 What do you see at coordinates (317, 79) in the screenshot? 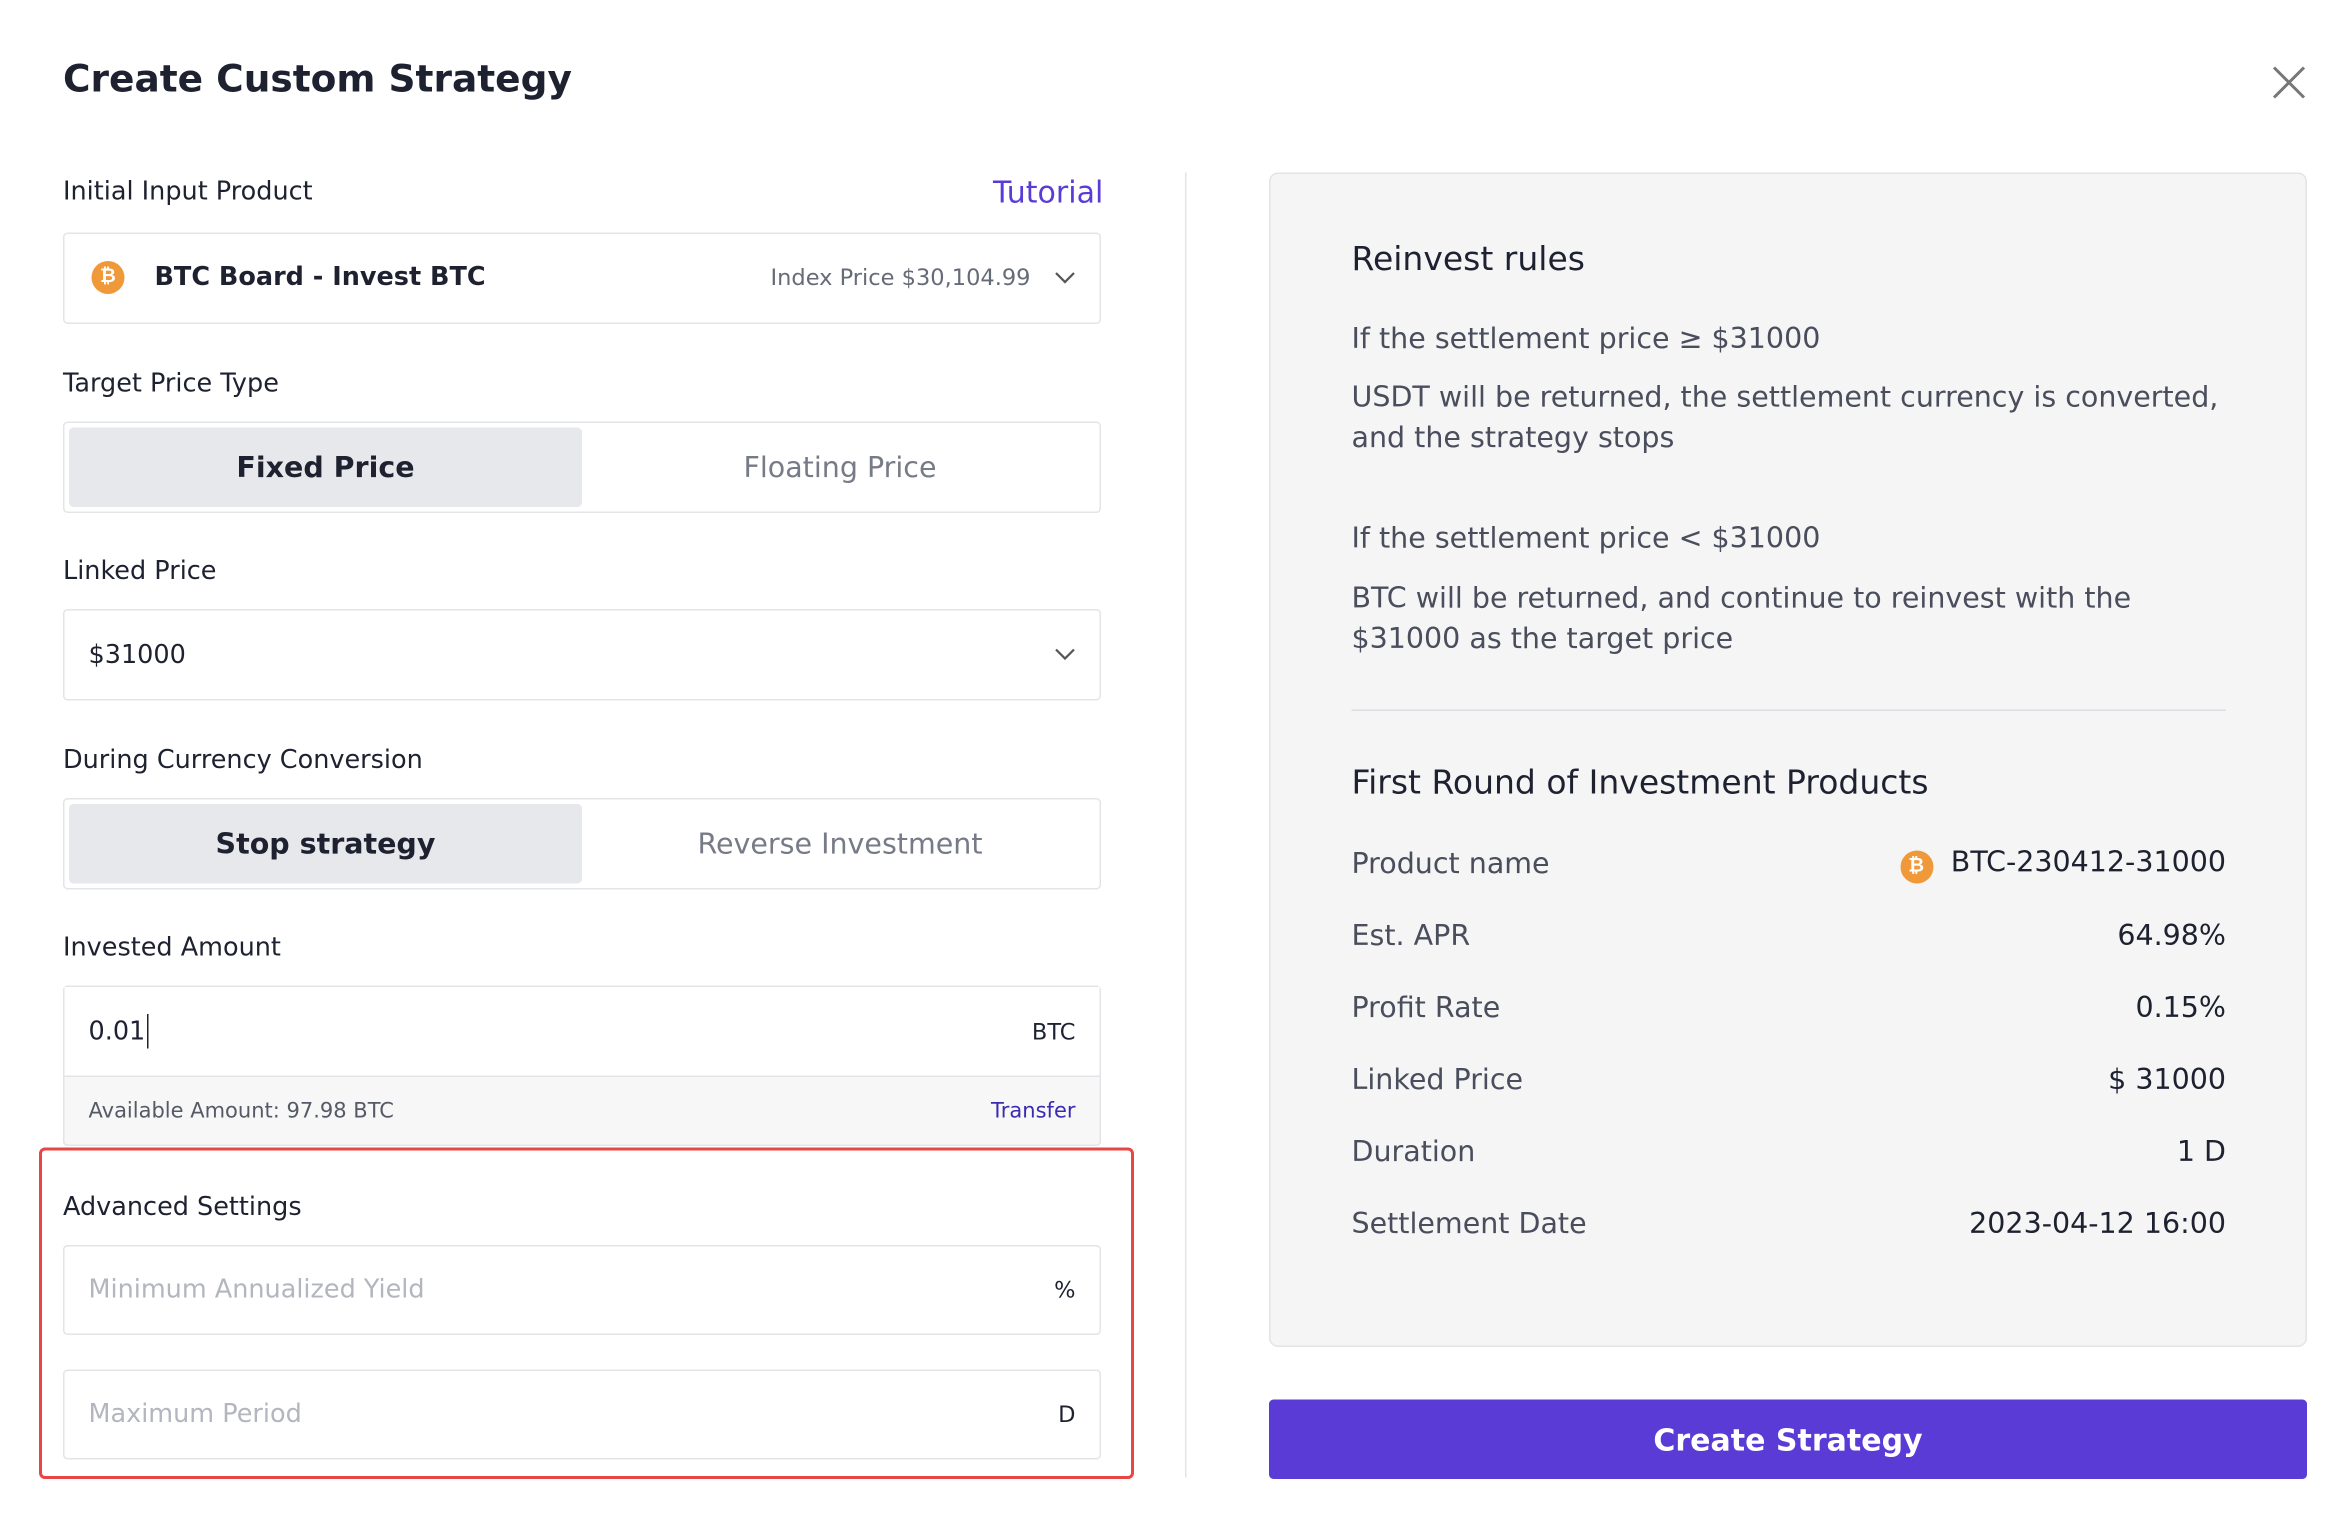
I see `dialog-title: Create Custom Strategy` at bounding box center [317, 79].